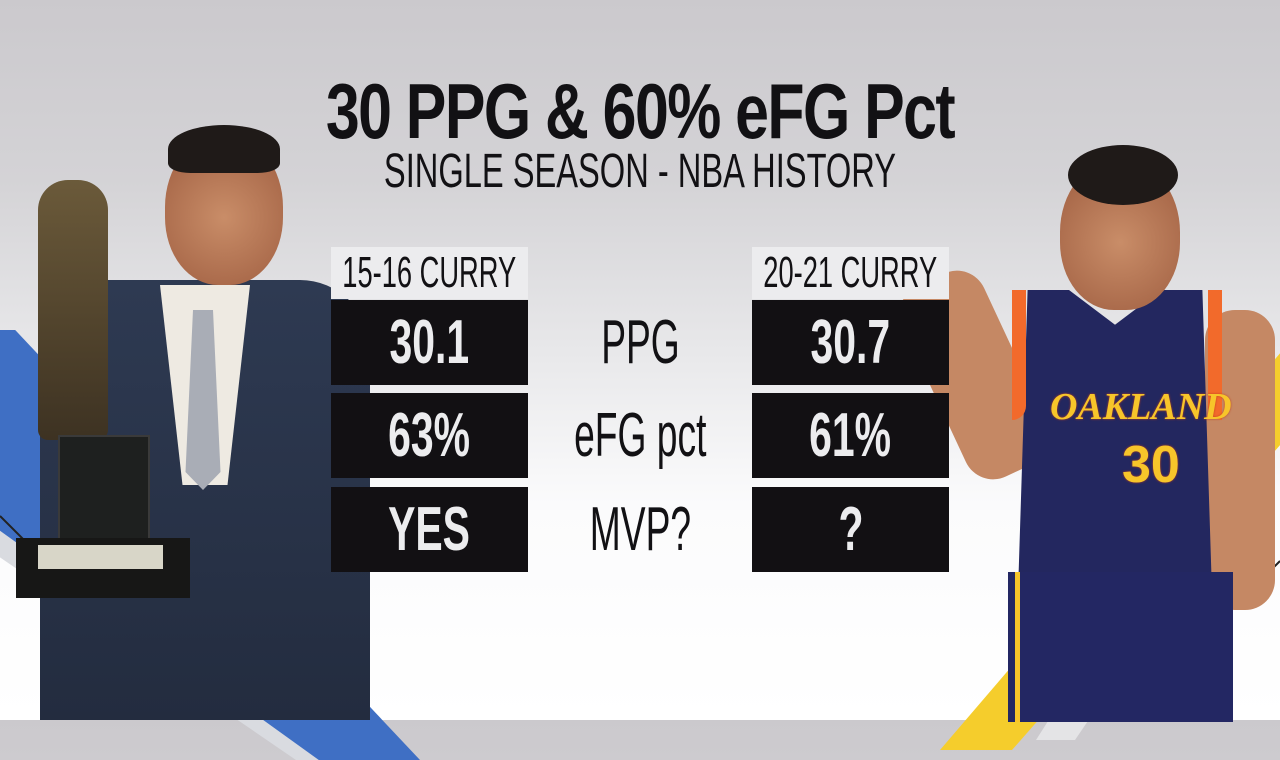 The image size is (1280, 760). What do you see at coordinates (640, 111) in the screenshot?
I see `graphic-title: 30 PPG & 60% eFG Pct` at bounding box center [640, 111].